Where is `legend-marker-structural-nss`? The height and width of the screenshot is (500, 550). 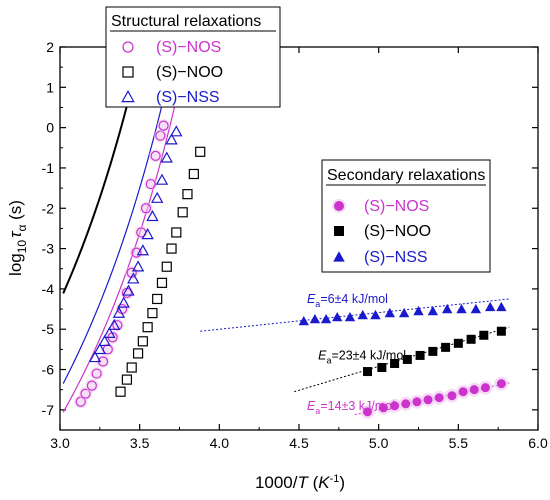 legend-marker-structural-nss is located at coordinates (128, 96).